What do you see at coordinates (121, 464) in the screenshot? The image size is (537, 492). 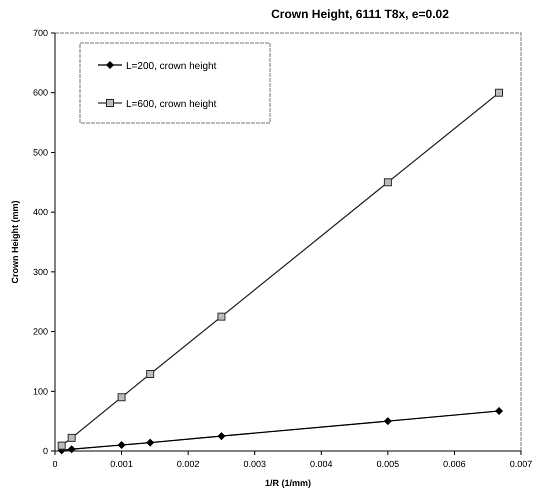 I see `x-tick-label: 0.001` at bounding box center [121, 464].